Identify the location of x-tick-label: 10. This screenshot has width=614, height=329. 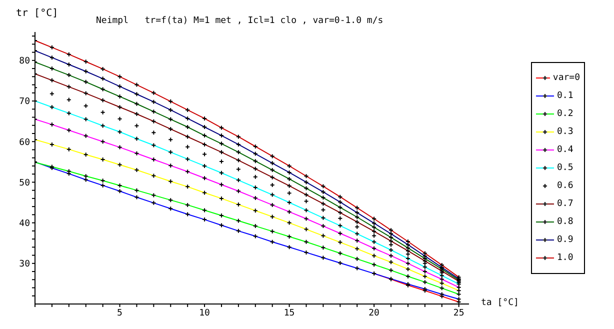
(204, 313).